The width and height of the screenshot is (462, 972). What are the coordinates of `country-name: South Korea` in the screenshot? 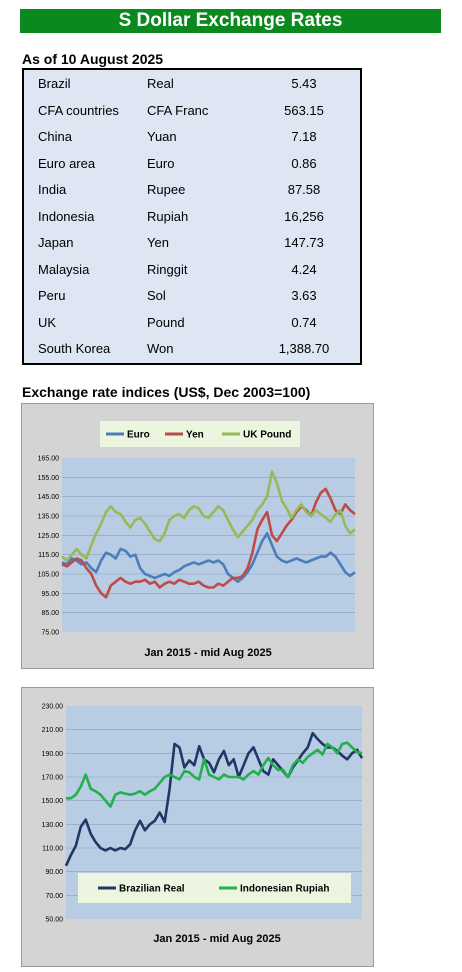 It's located at (74, 348).